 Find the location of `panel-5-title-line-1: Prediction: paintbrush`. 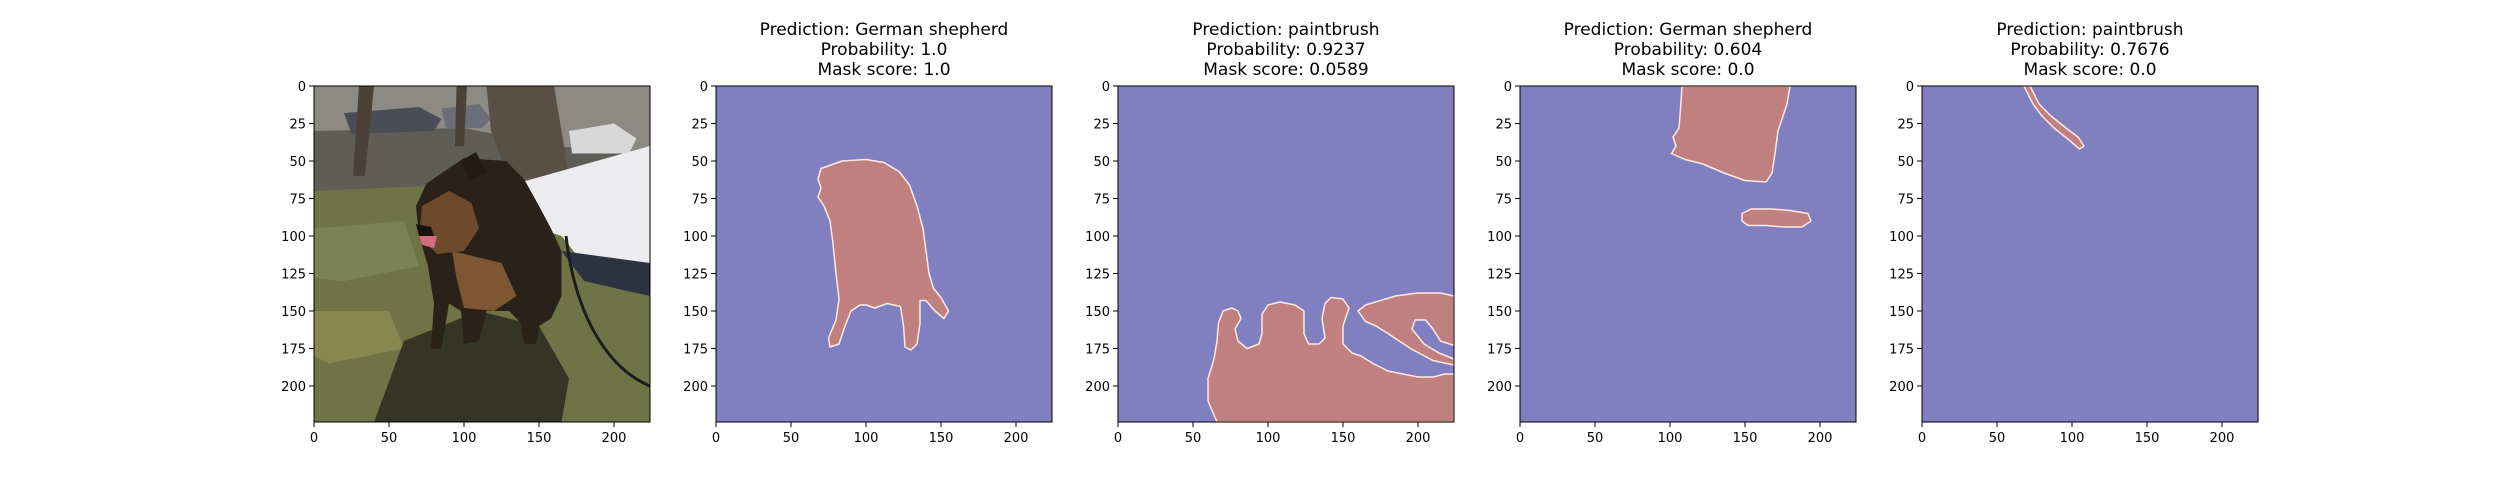

panel-5-title-line-1: Prediction: paintbrush is located at coordinates (2089, 30).